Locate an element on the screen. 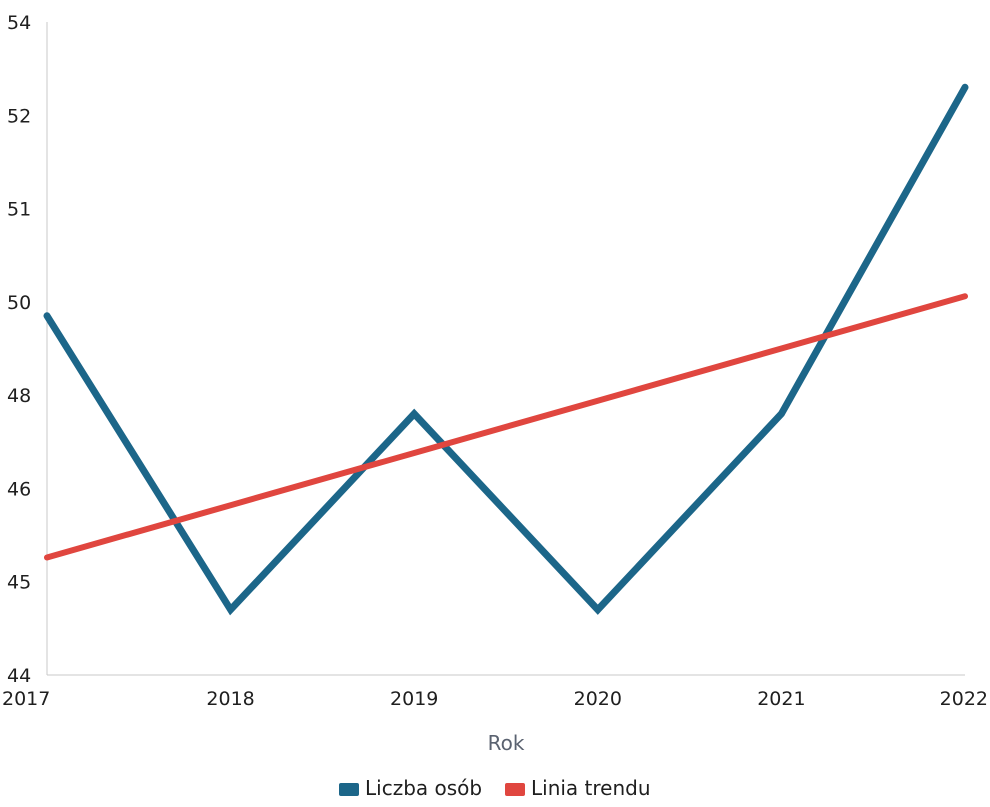  legend-item-series-1: Linia trendu is located at coordinates (578, 788).